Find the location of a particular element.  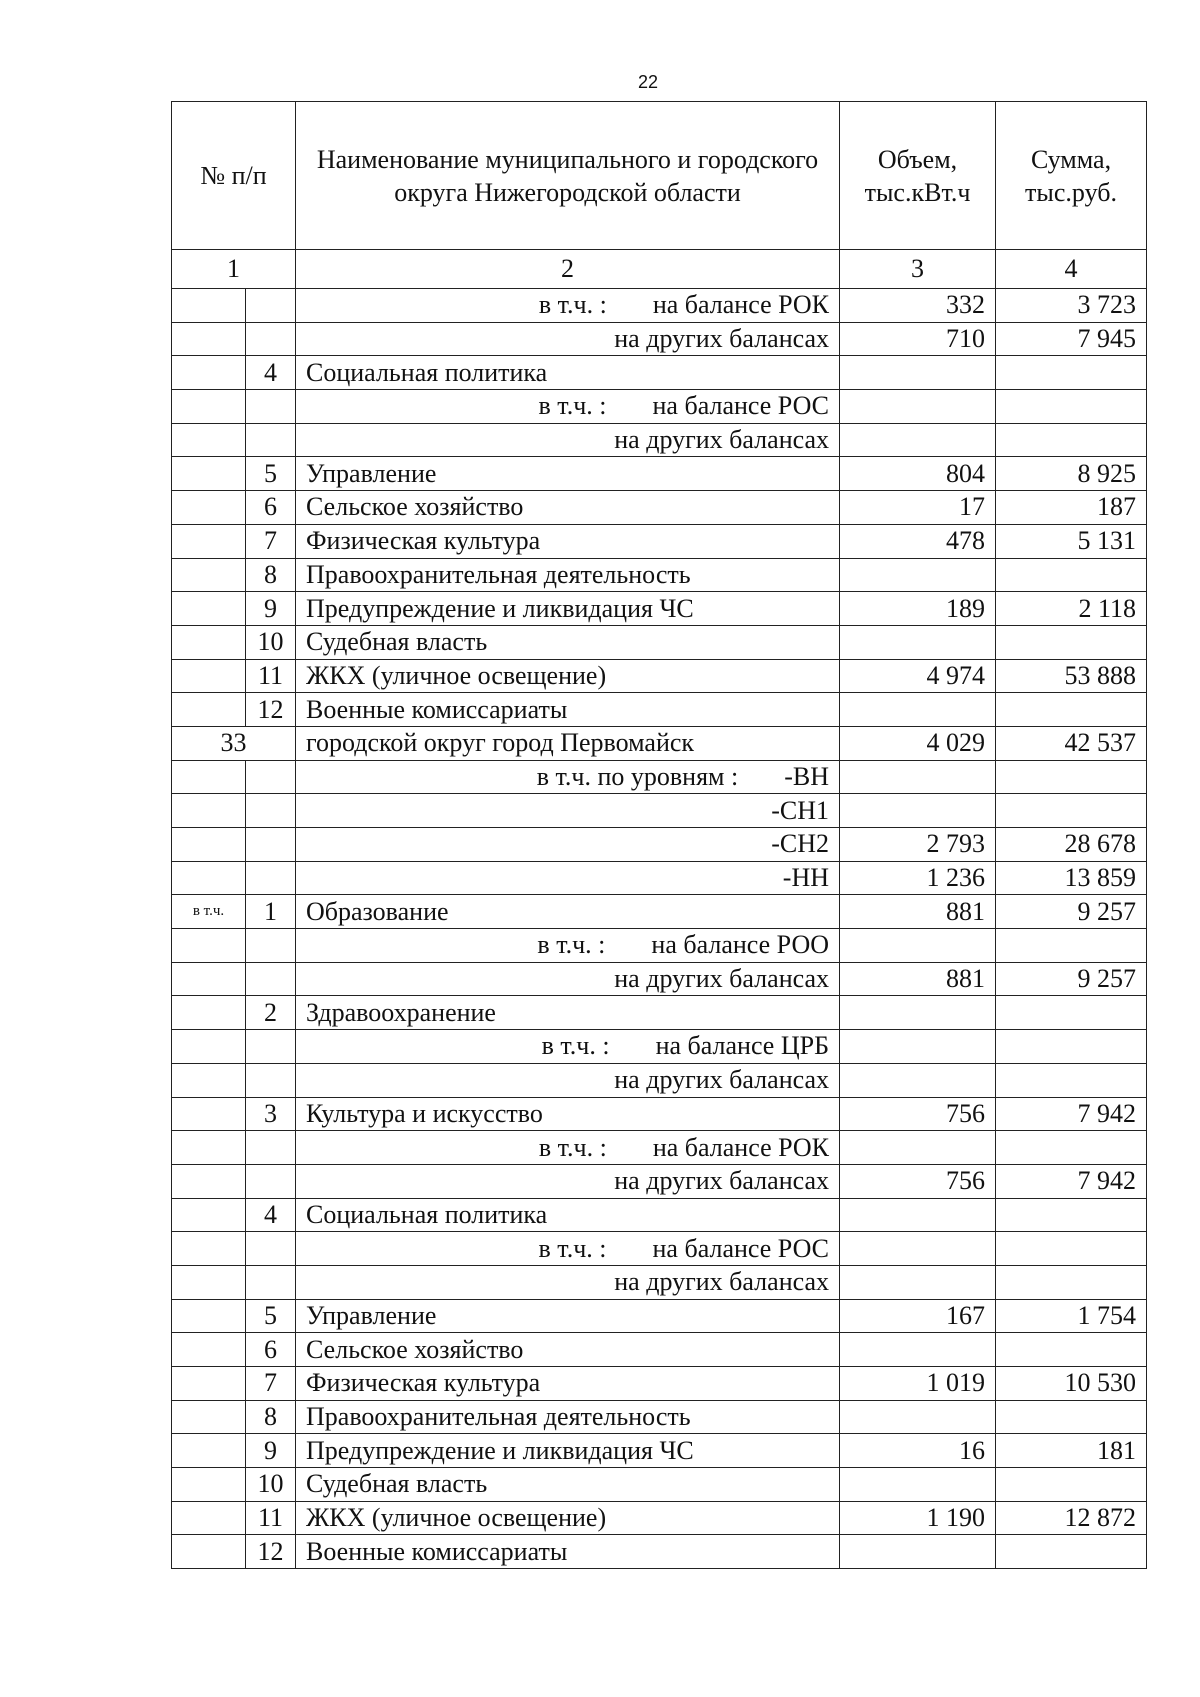

row-name-text: -ВН is located at coordinates (807, 776).